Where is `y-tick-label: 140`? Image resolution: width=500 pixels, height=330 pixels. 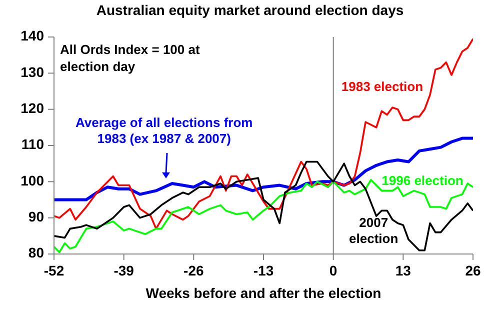
y-tick-label: 140 is located at coordinates (32, 36).